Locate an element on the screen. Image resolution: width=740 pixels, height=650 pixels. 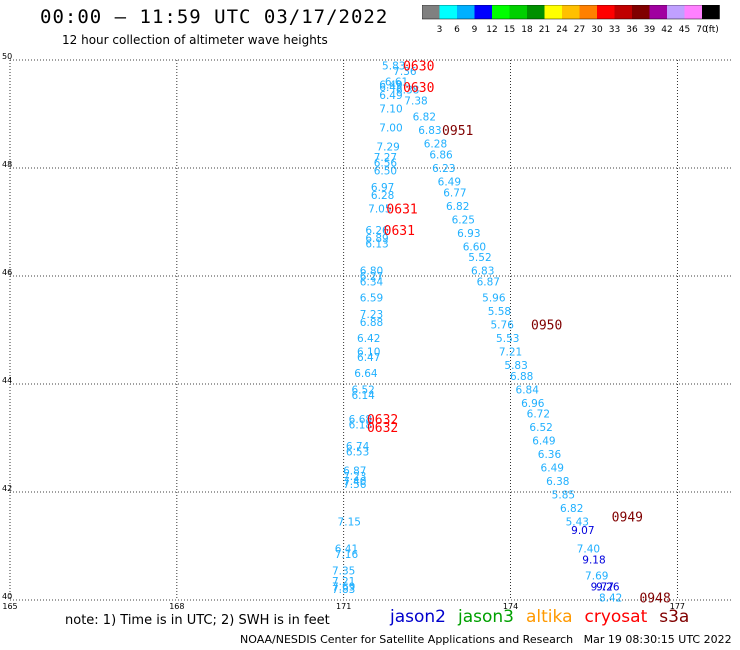
wave-height-label: 6.45 is located at coordinates (390, 88).